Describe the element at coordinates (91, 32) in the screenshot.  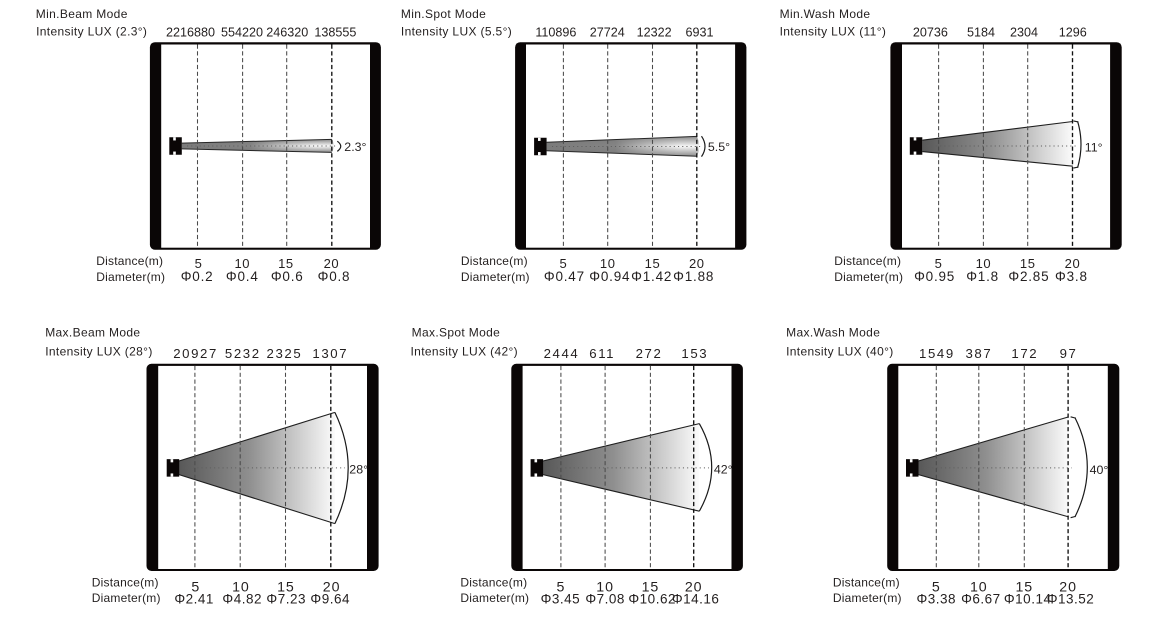
I see `svg-text: Intensity LUX (2.3°)` at that location.